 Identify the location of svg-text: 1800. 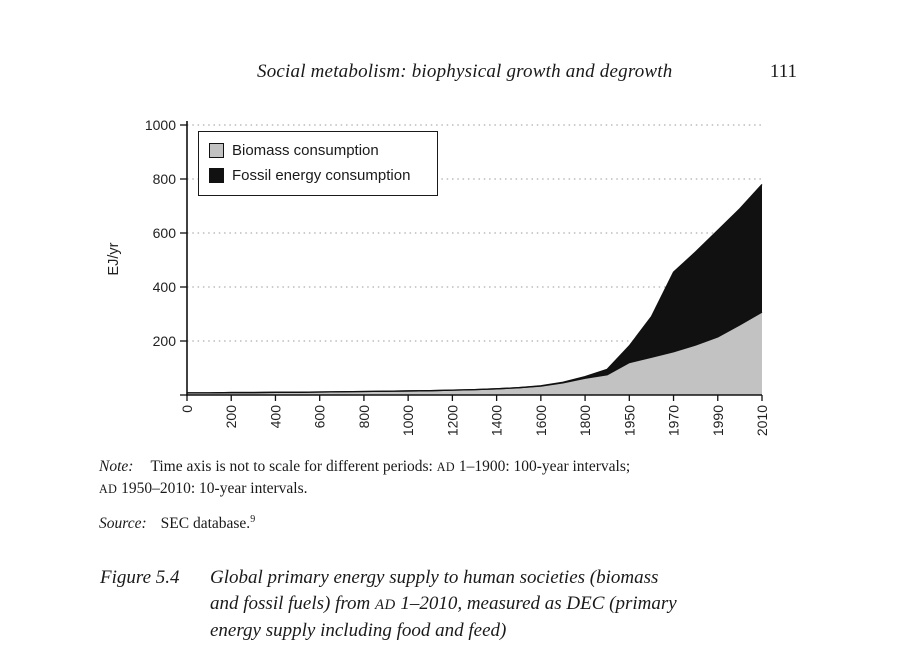
(585, 420).